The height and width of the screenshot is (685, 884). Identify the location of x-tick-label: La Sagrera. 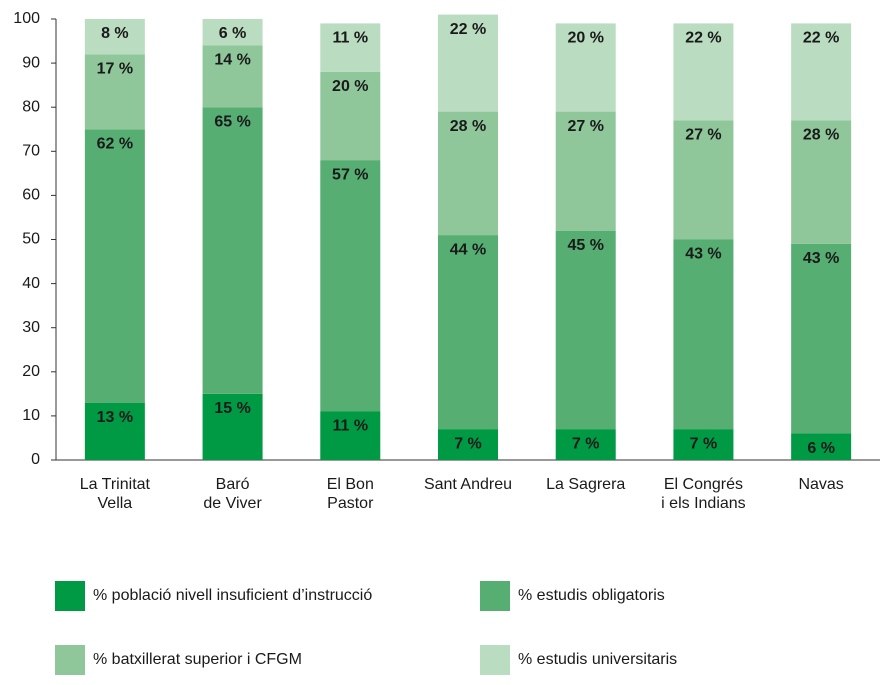
(585, 484).